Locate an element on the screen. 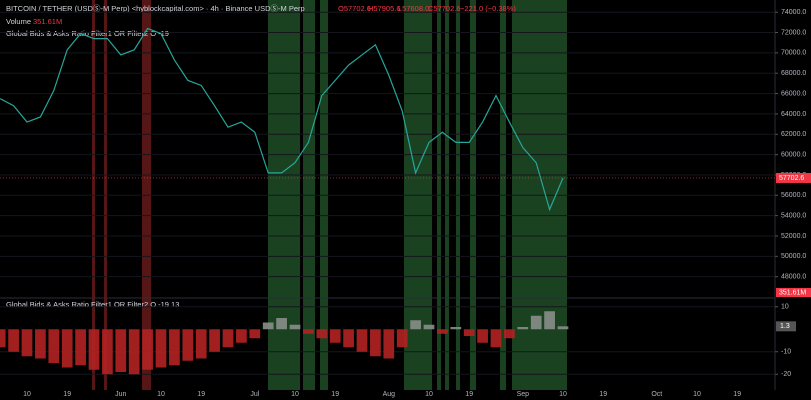 The height and width of the screenshot is (400, 811). ohlc-open: O57702.6 is located at coordinates (354, 8).